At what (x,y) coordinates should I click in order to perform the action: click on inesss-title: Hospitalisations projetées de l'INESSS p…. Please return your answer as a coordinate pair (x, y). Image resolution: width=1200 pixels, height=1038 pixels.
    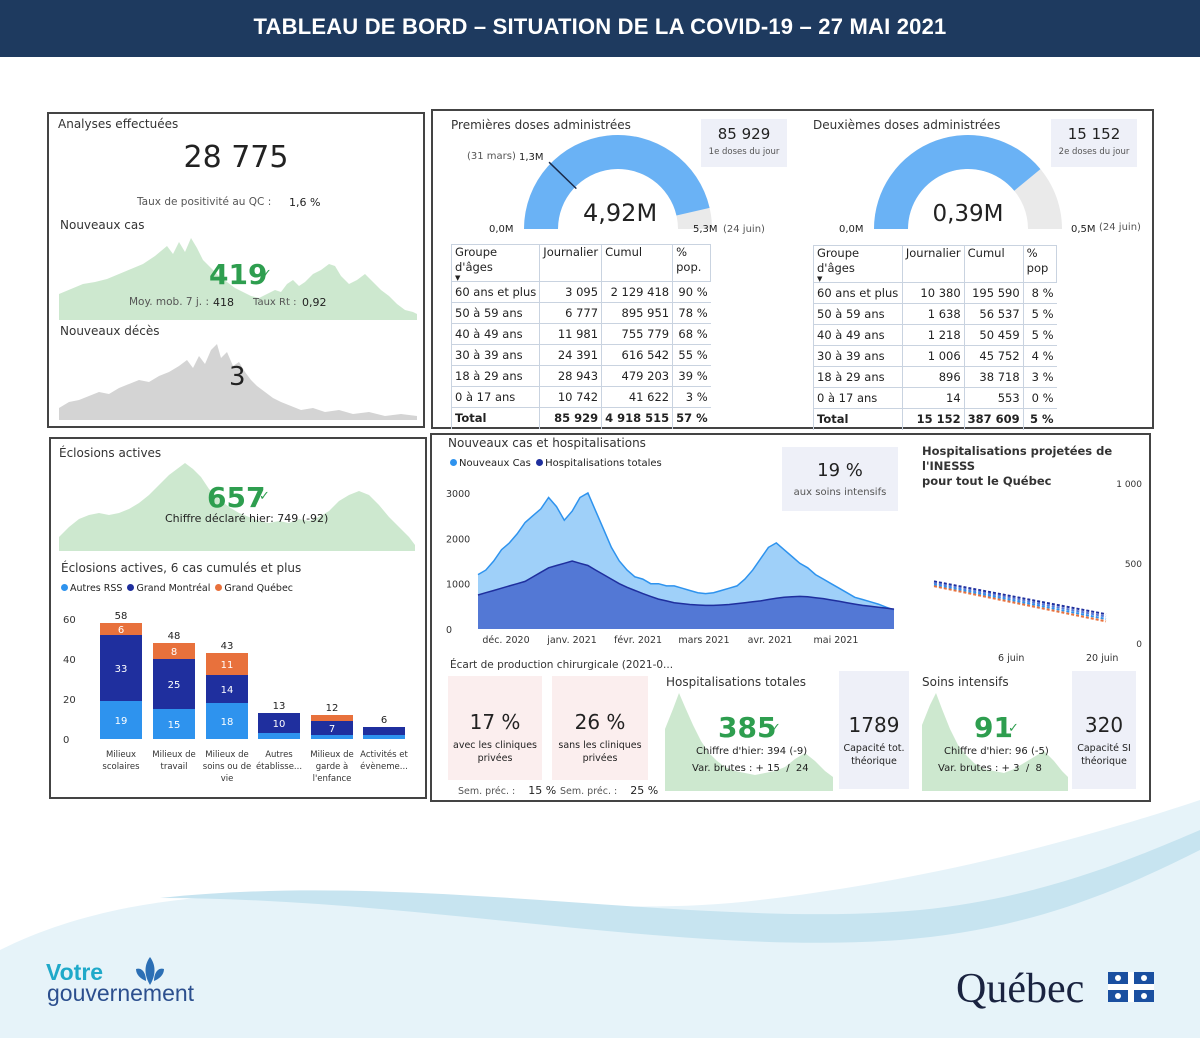
    Looking at the image, I should click on (1035, 466).